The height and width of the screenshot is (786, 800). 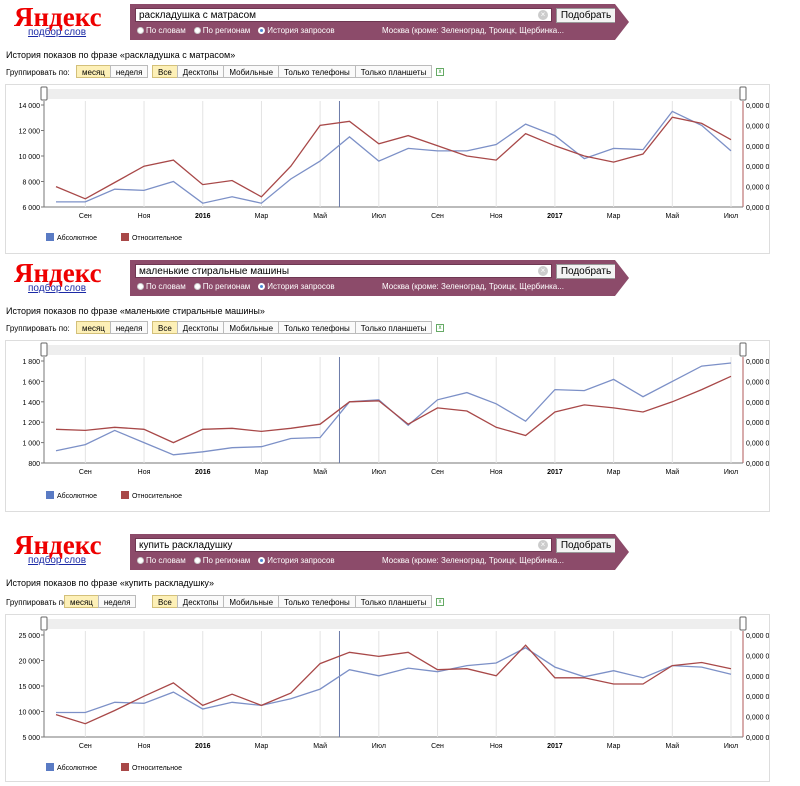 I want to click on search-input: купить раскладушку ×, so click(x=343, y=545).